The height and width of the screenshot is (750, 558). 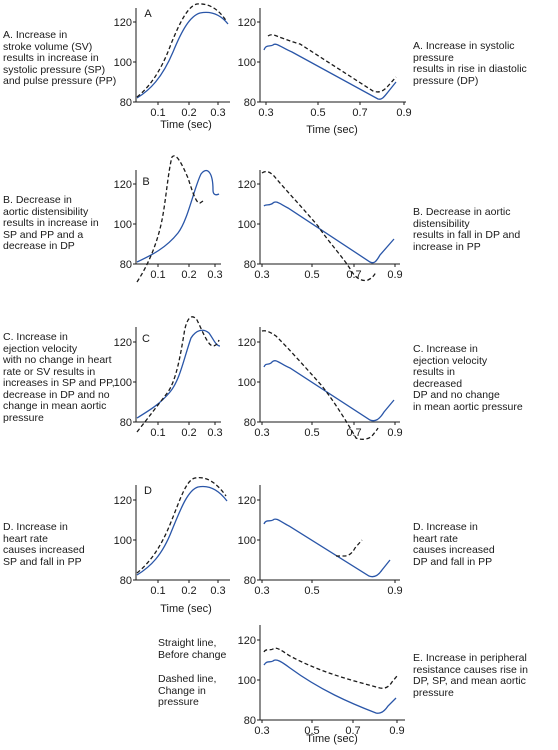 I want to click on y-tick-label-c-right-1: 100, so click(x=247, y=383).